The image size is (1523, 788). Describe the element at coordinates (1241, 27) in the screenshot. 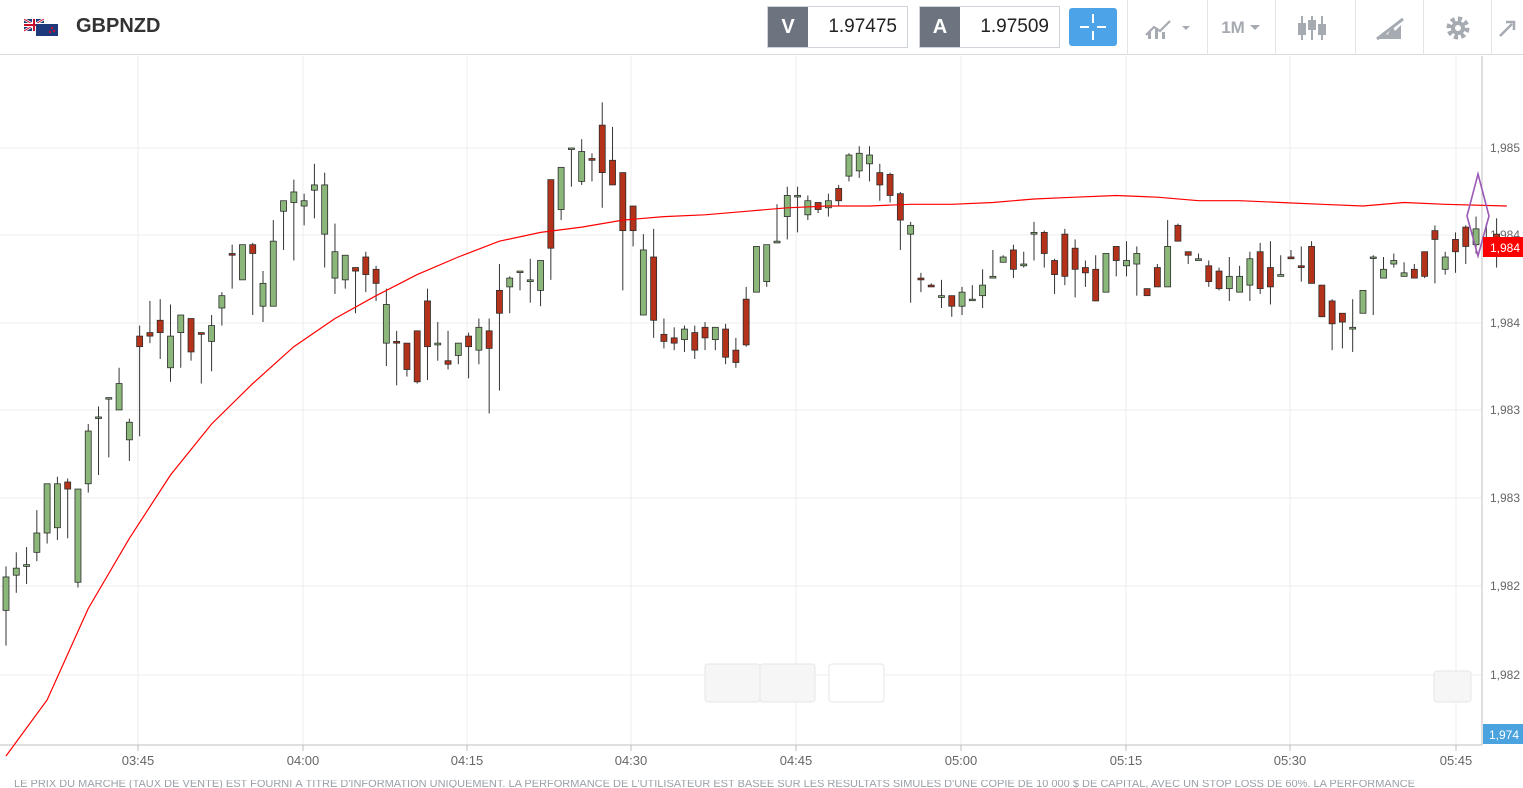

I see `timeframe-dropdown: 1M` at that location.